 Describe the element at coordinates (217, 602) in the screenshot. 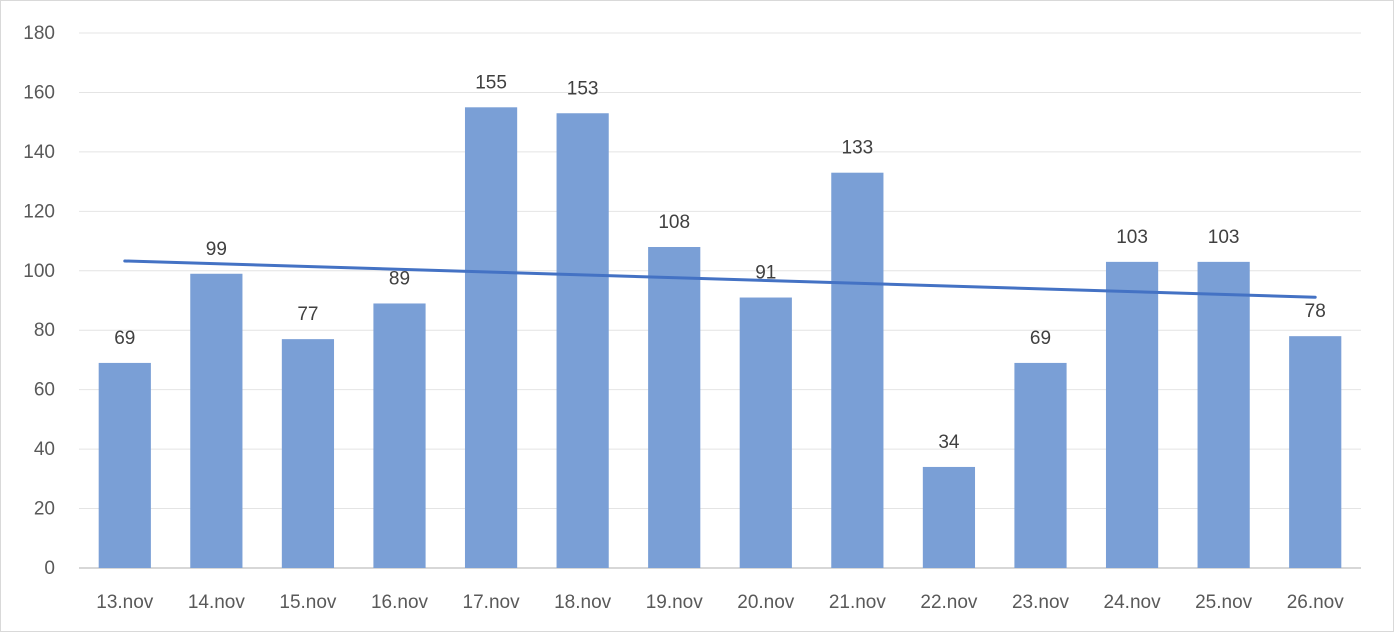

I see `x-tick-label: 14.nov` at that location.